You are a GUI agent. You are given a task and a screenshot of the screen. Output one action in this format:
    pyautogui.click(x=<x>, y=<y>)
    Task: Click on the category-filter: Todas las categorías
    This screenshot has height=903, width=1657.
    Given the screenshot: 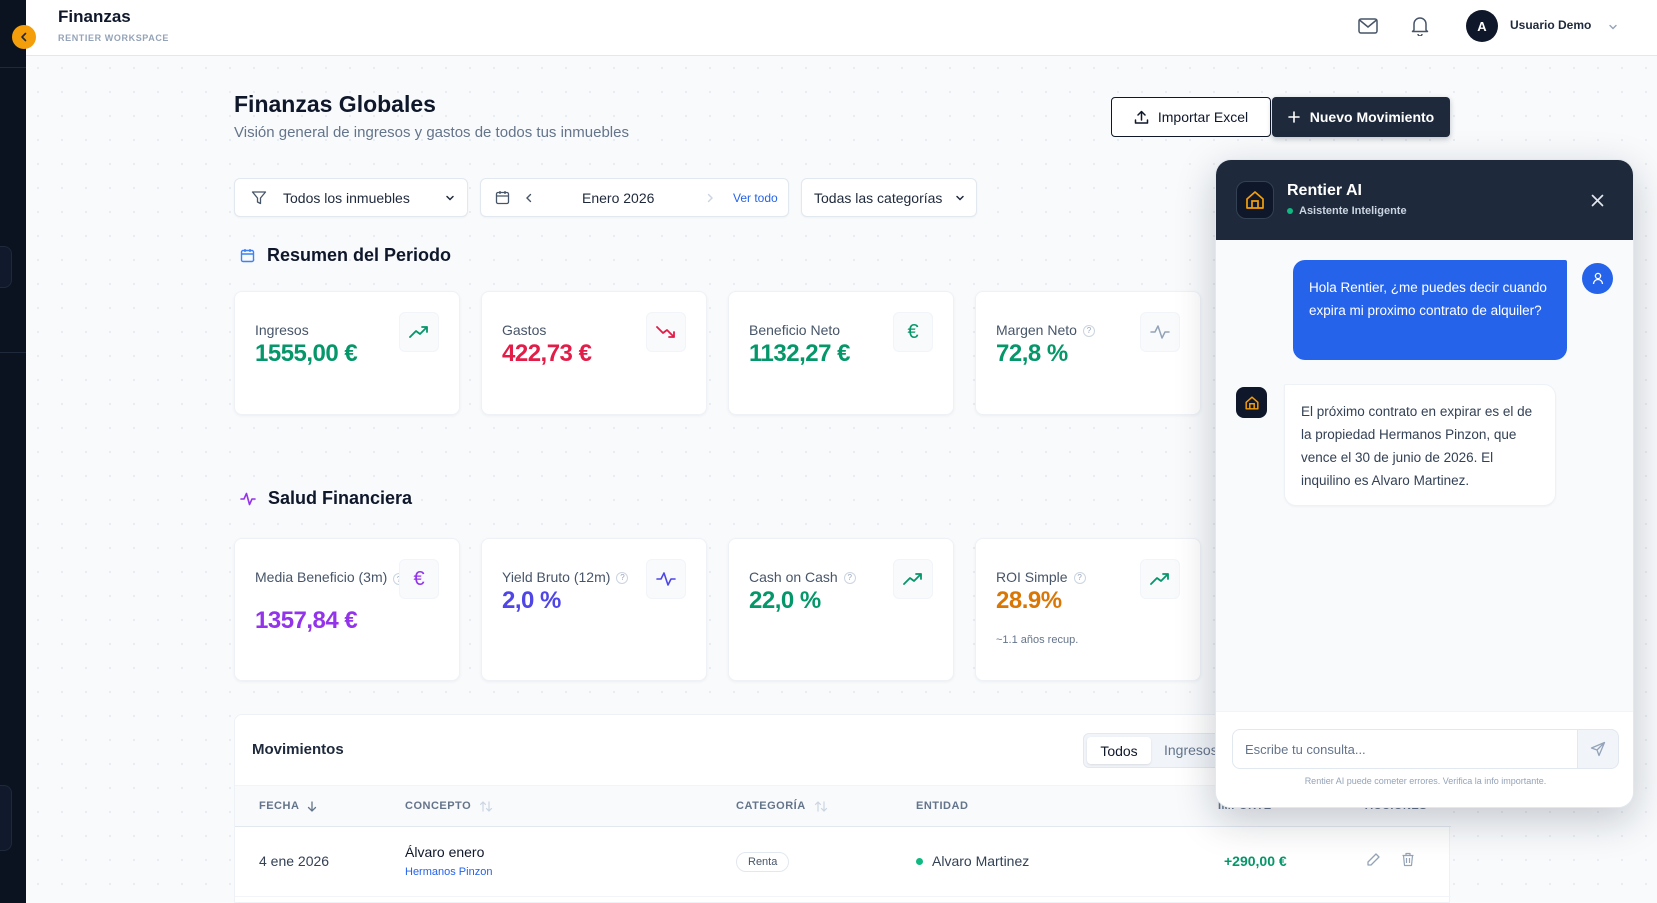 What is the action you would take?
    pyautogui.click(x=889, y=197)
    